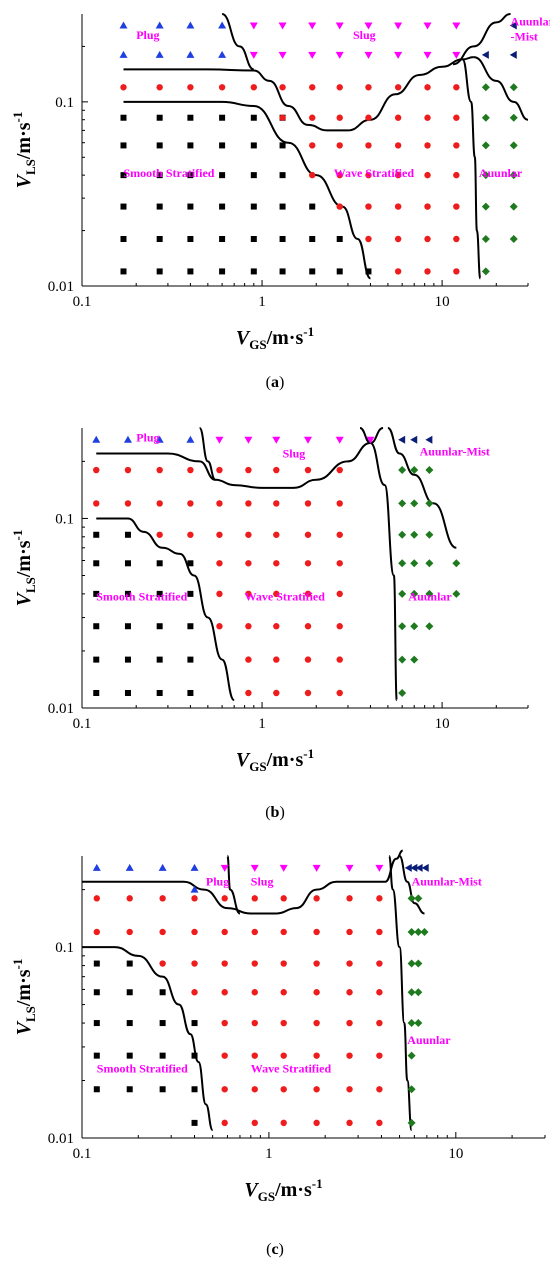 The height and width of the screenshot is (1266, 550). I want to click on caption-letter-b: b, so click(275, 812).